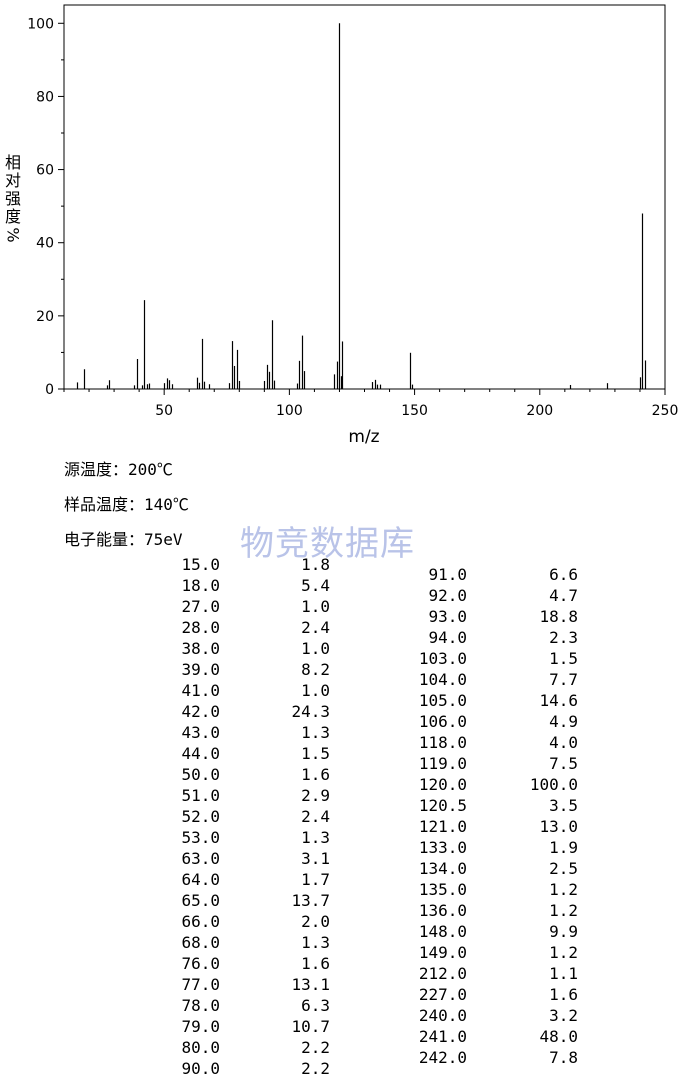 Image resolution: width=680 pixels, height=1079 pixels. What do you see at coordinates (563, 637) in the screenshot?
I see `intensity-value: 2.3` at bounding box center [563, 637].